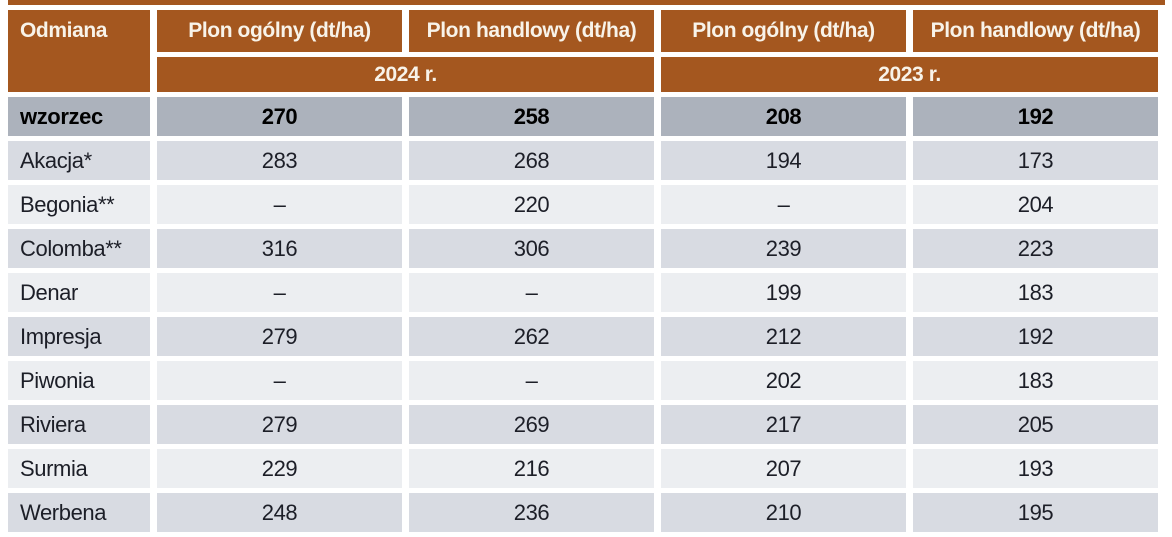  What do you see at coordinates (79, 248) in the screenshot?
I see `variety-name: Colomba**` at bounding box center [79, 248].